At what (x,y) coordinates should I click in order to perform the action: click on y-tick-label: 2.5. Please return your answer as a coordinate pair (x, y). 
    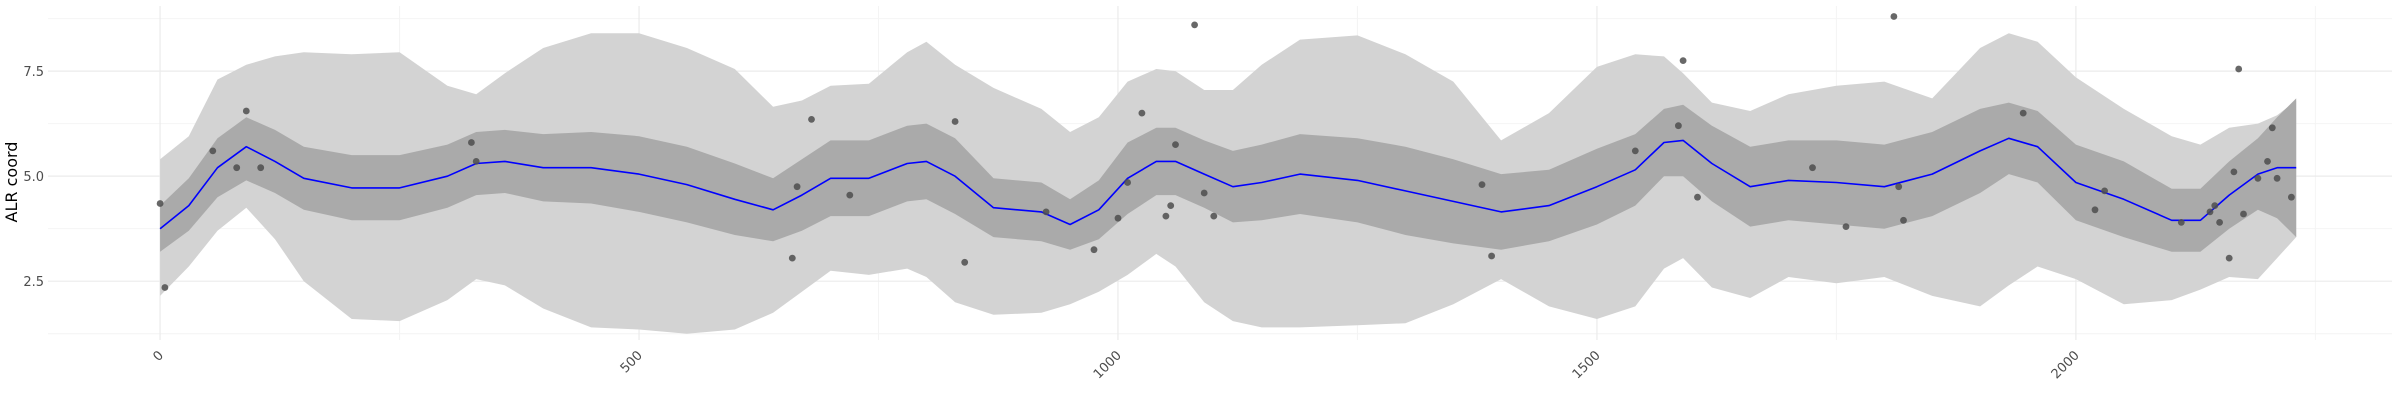
    Looking at the image, I should click on (33, 282).